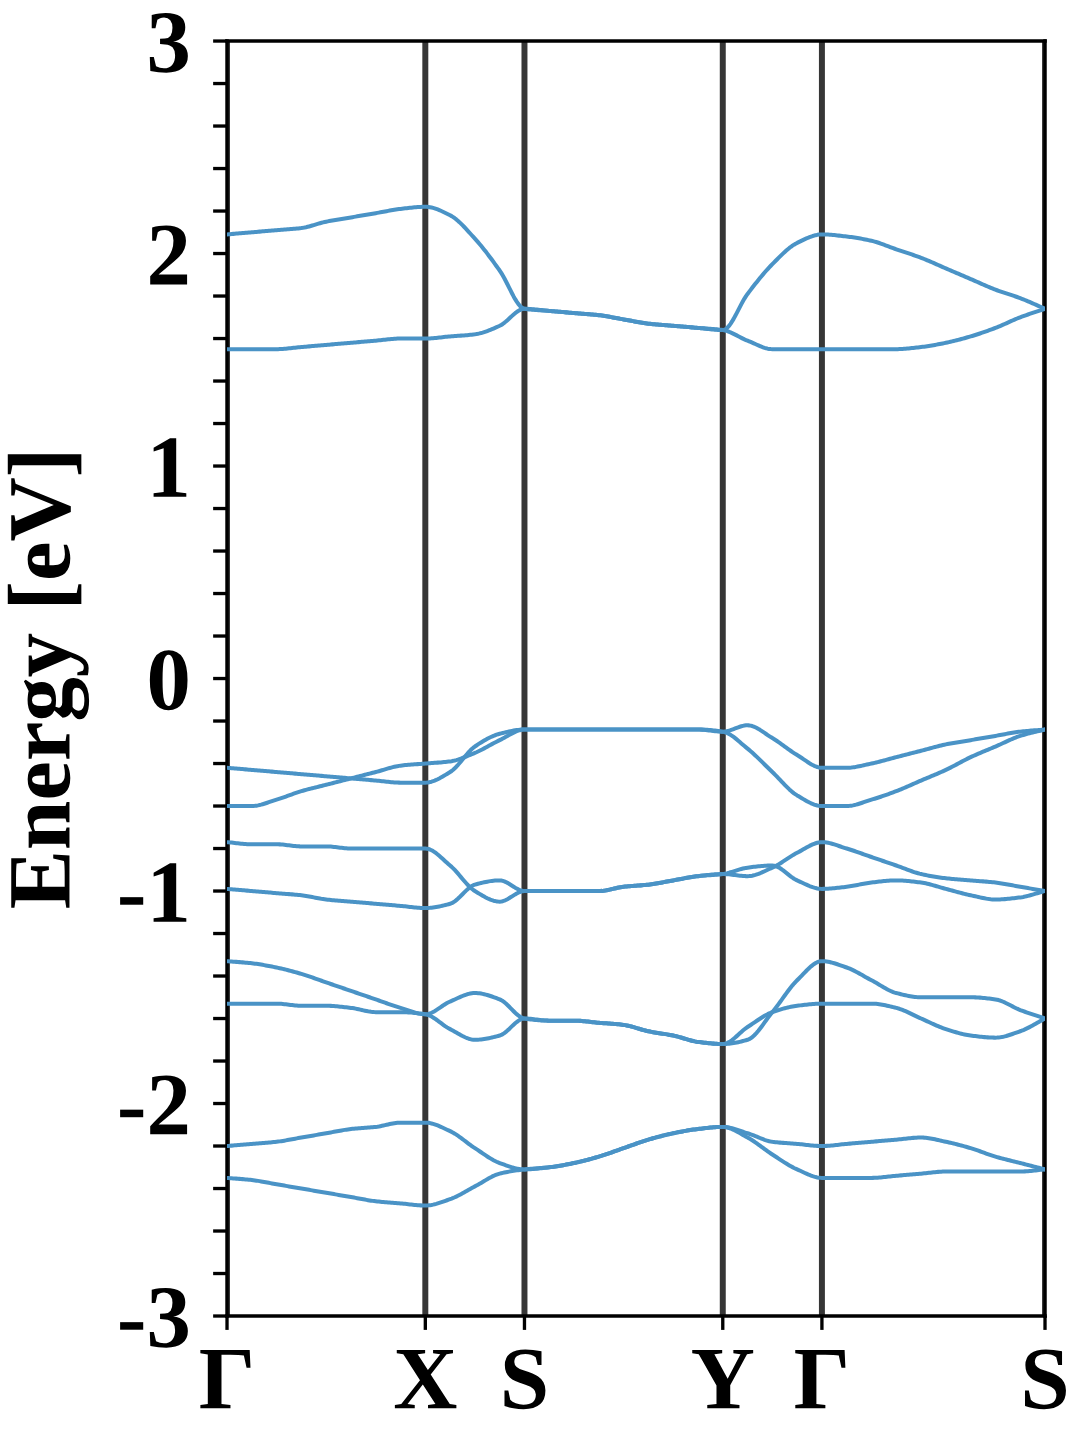  I want to click on y-axis-title: Energy [eV], so click(48, 681).